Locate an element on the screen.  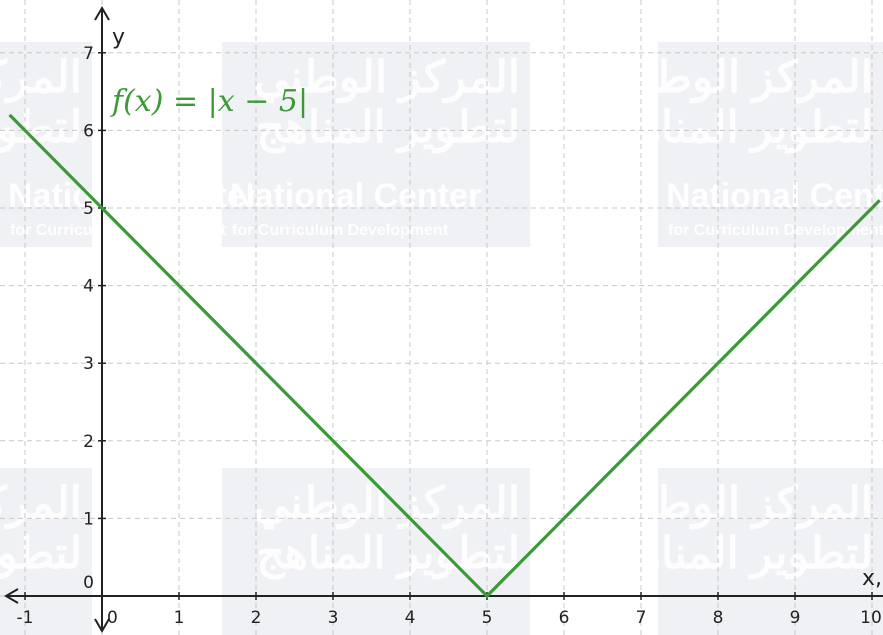
y-tick-label: 2 is located at coordinates (88, 442).